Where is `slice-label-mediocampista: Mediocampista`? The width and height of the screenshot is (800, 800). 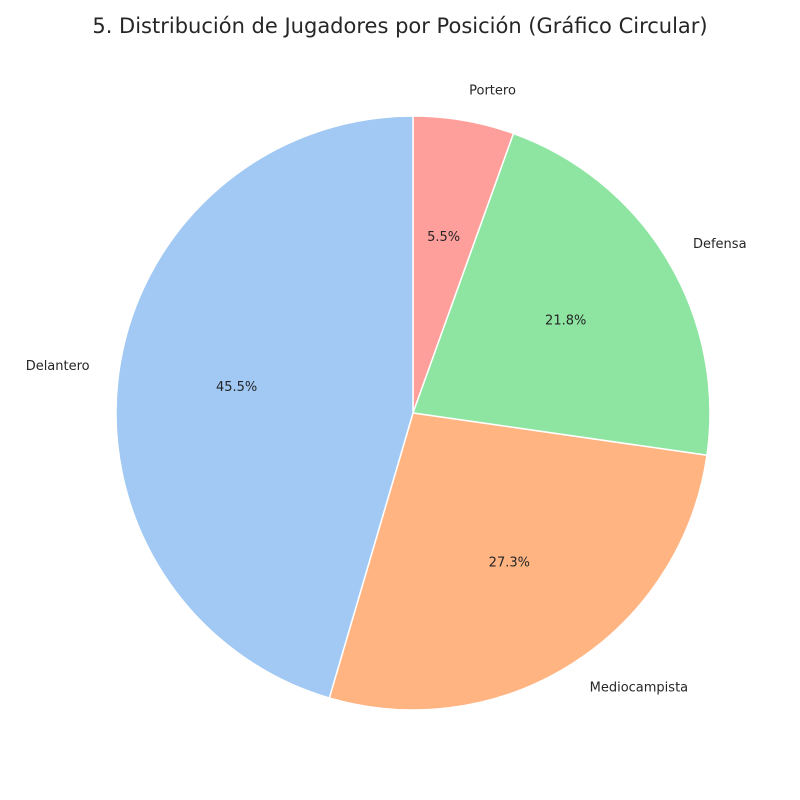 slice-label-mediocampista: Mediocampista is located at coordinates (639, 687).